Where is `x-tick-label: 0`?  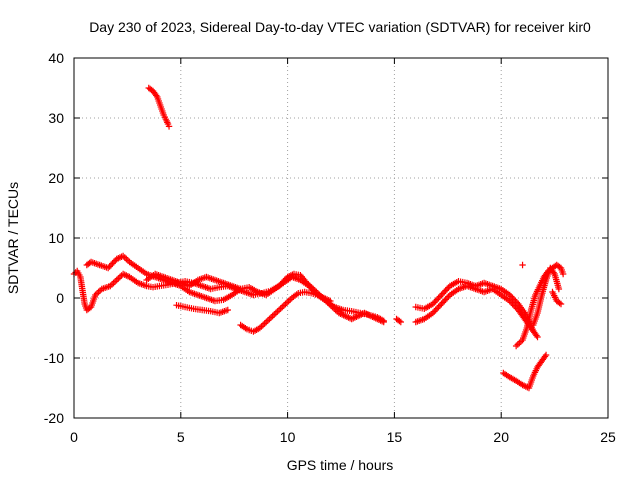 x-tick-label: 0 is located at coordinates (74, 437).